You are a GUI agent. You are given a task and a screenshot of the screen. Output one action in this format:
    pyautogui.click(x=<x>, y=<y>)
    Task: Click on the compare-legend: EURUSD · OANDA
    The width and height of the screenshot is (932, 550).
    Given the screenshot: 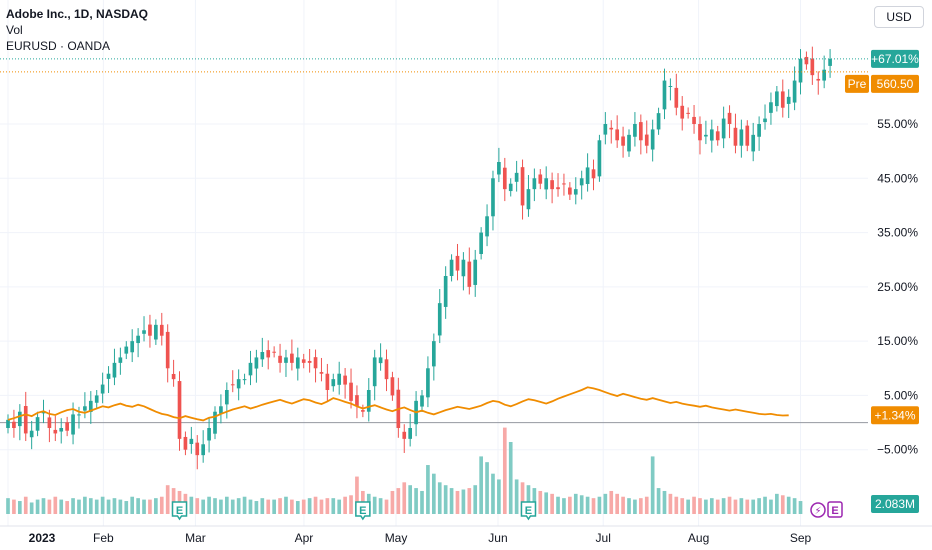 What is the action you would take?
    pyautogui.click(x=58, y=46)
    